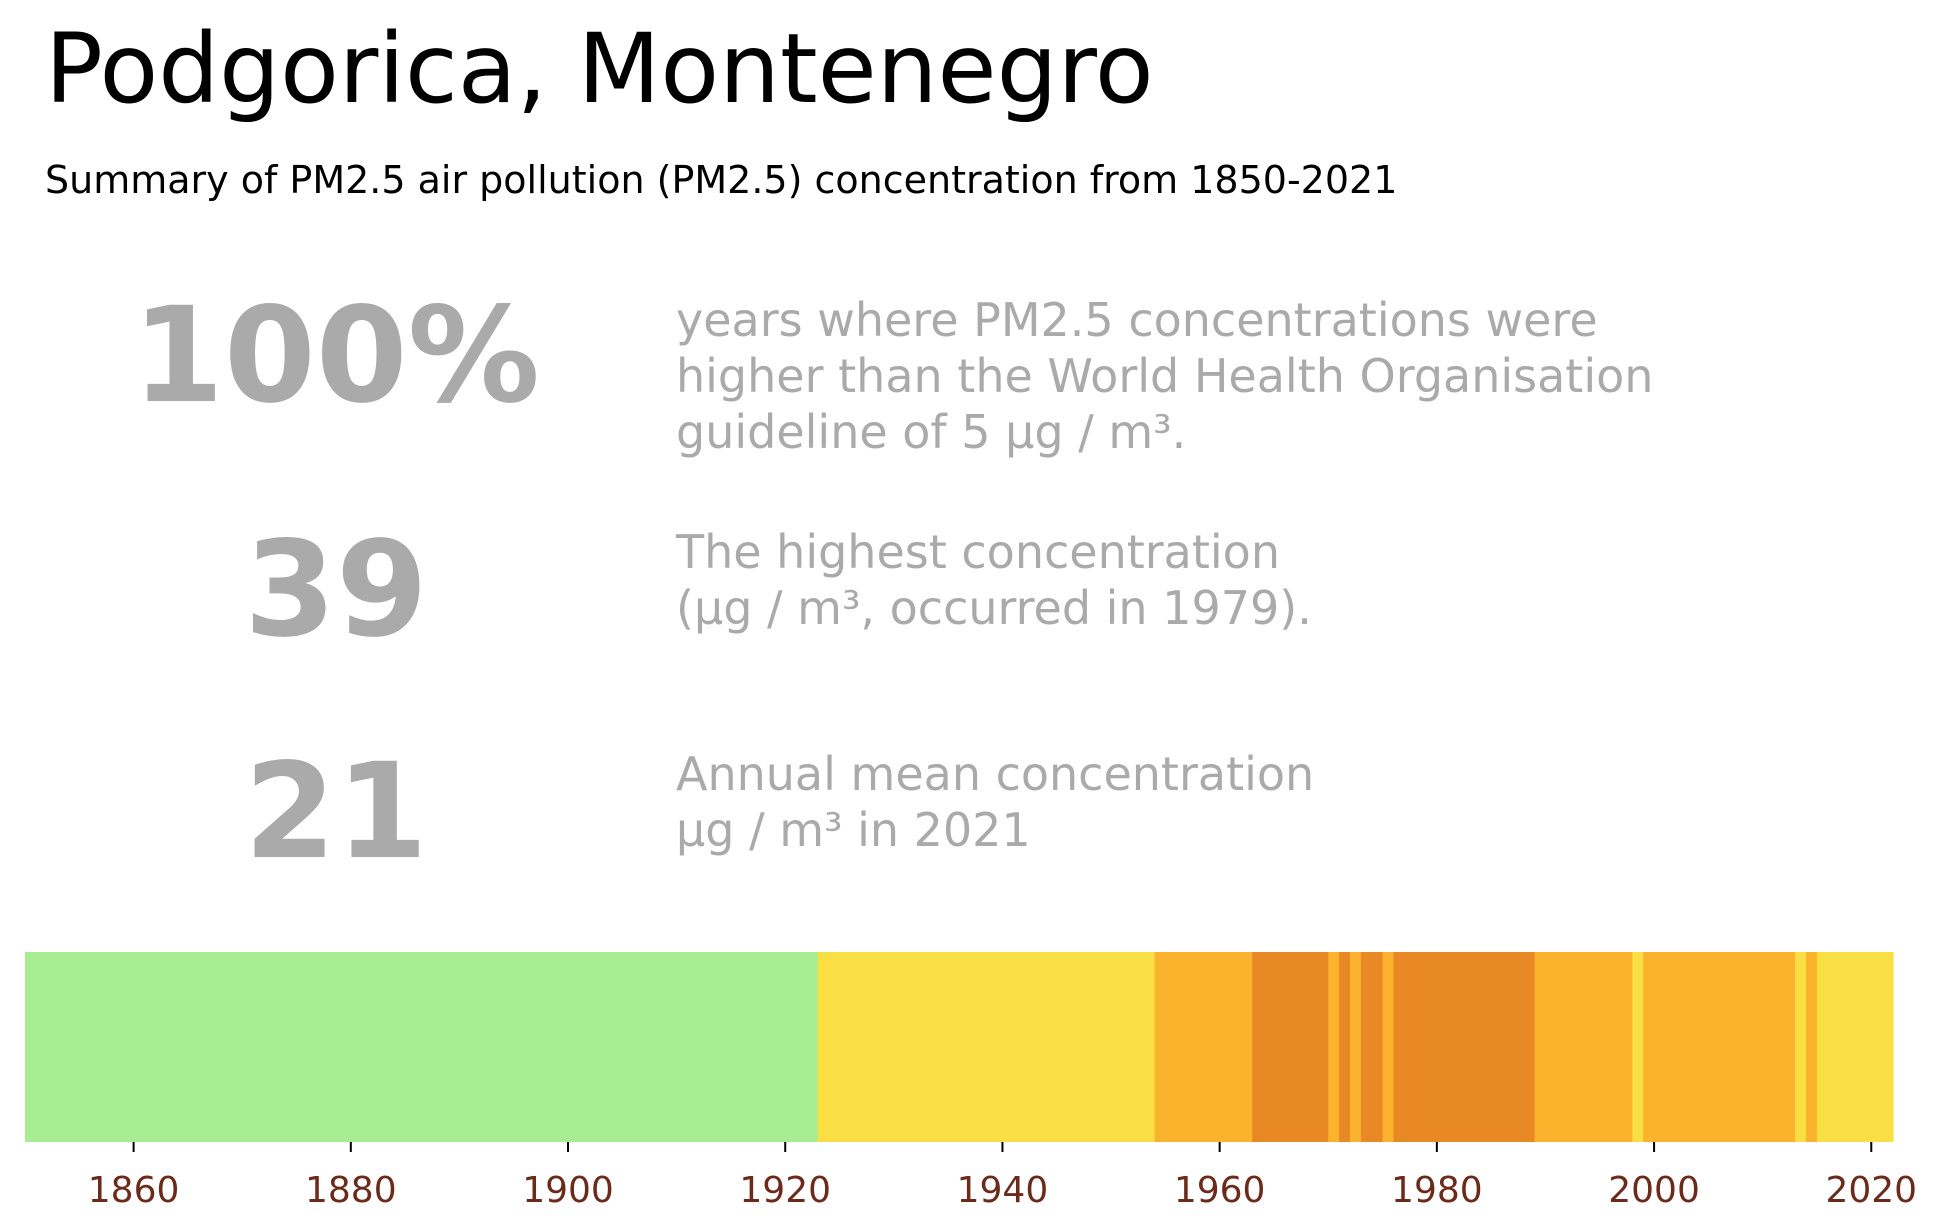  I want to click on x-tick-label-2020: 2020, so click(1871, 1190).